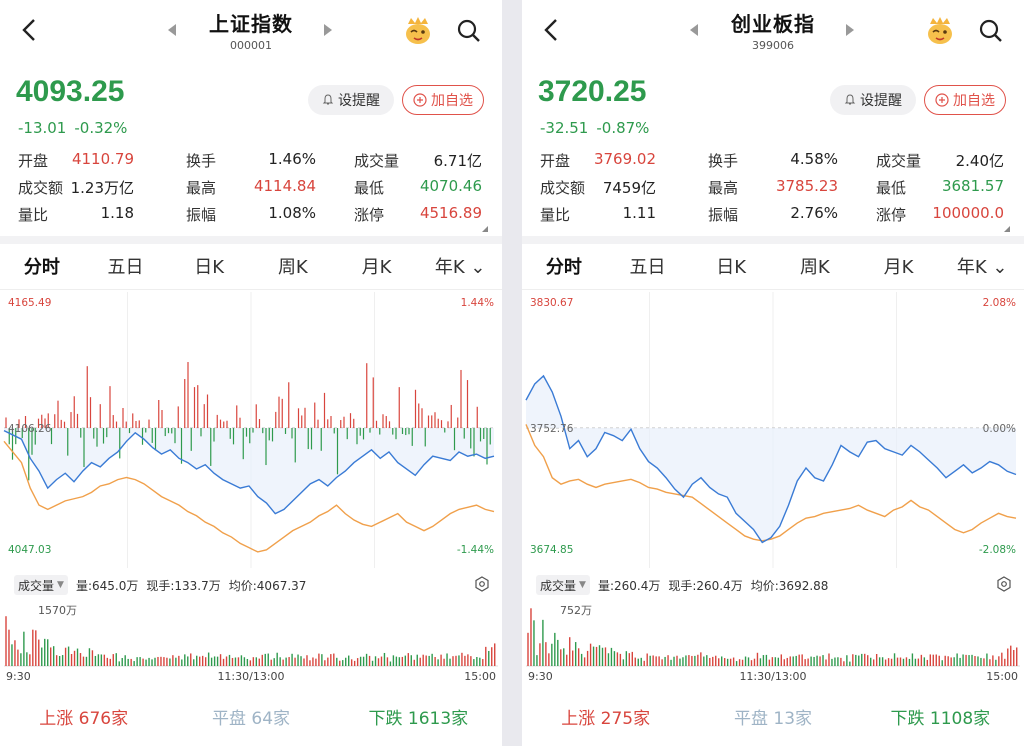 Image resolution: width=1024 pixels, height=746 pixels. I want to click on stat-value: 1.08%, so click(292, 213).